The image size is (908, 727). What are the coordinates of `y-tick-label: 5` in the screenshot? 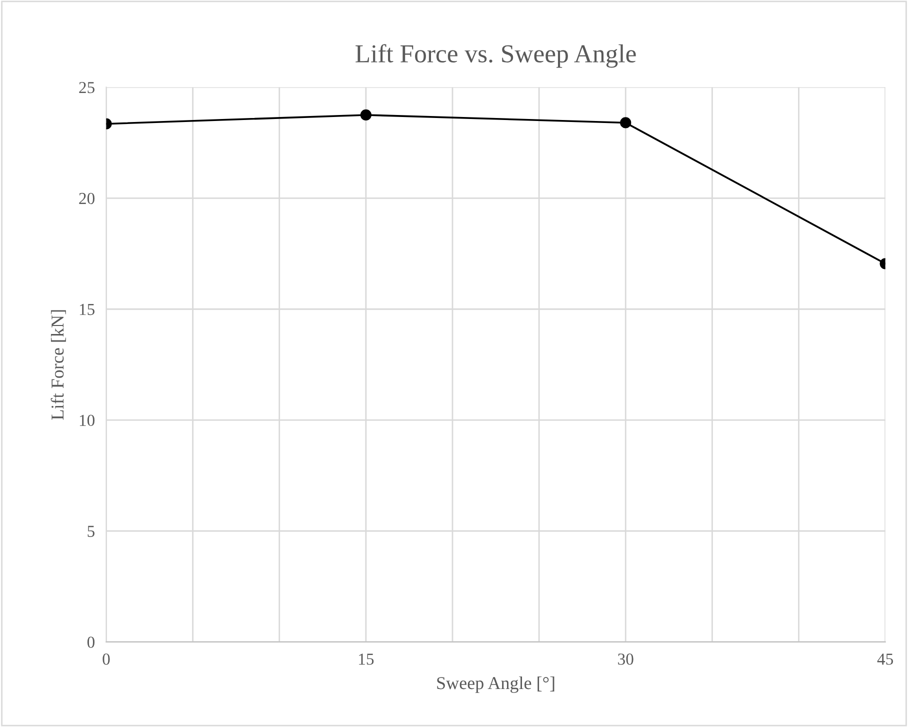 It's located at (91, 531).